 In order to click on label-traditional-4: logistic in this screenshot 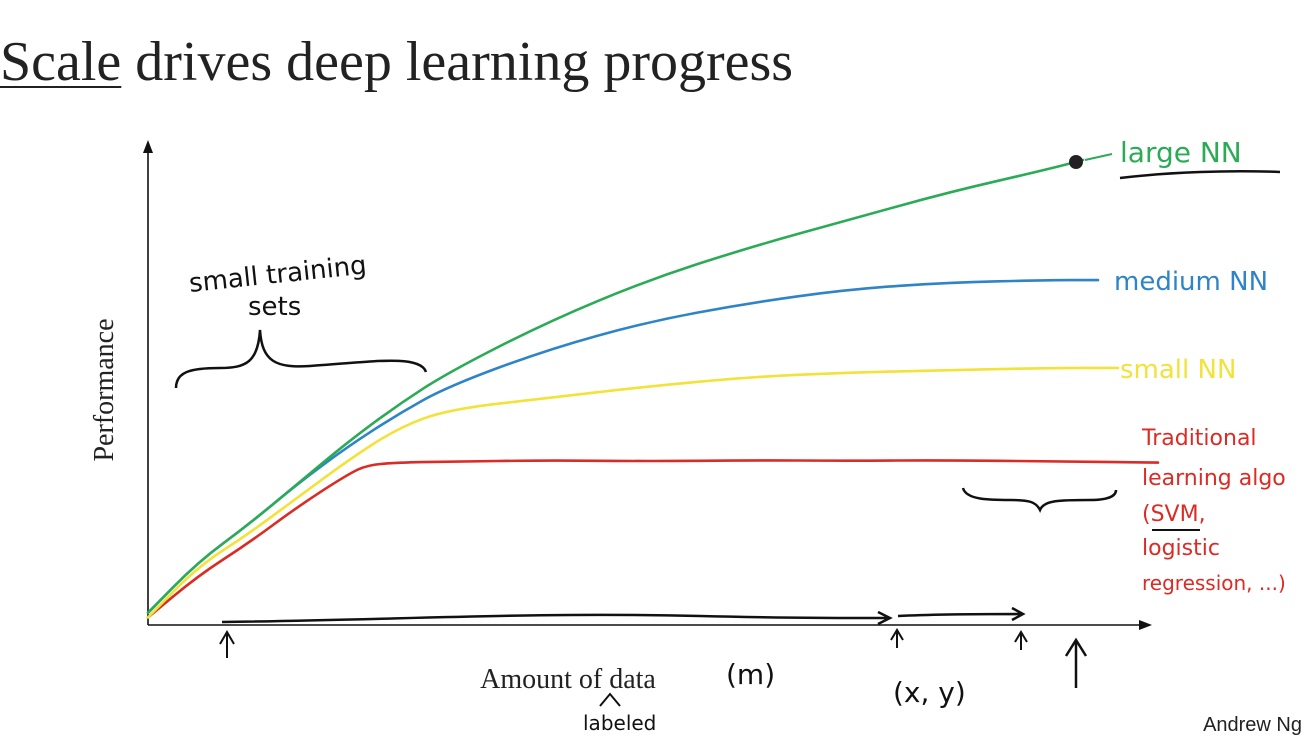, I will do `click(1181, 548)`.